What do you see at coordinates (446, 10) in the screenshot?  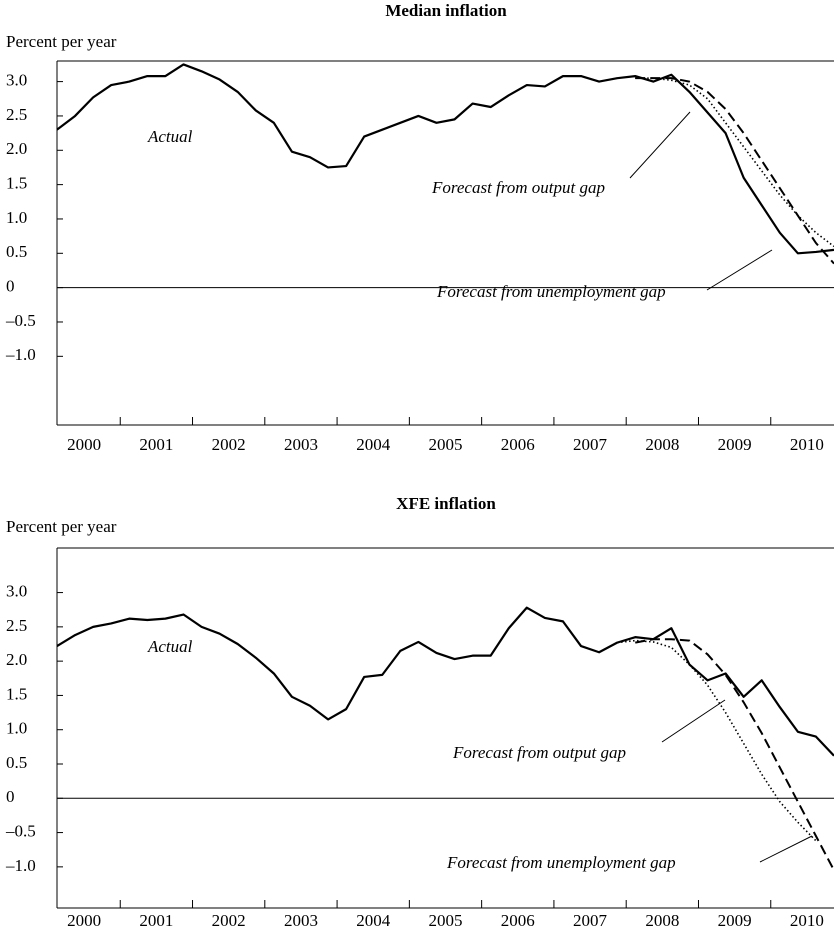 I see `chart-title: Median inflation` at bounding box center [446, 10].